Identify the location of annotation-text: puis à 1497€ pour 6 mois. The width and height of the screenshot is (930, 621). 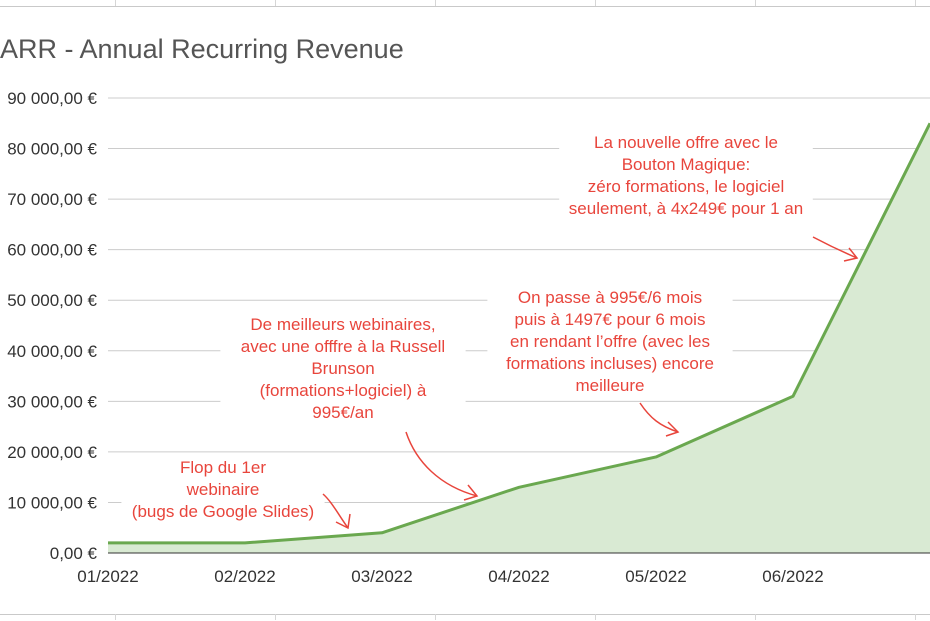
(610, 319).